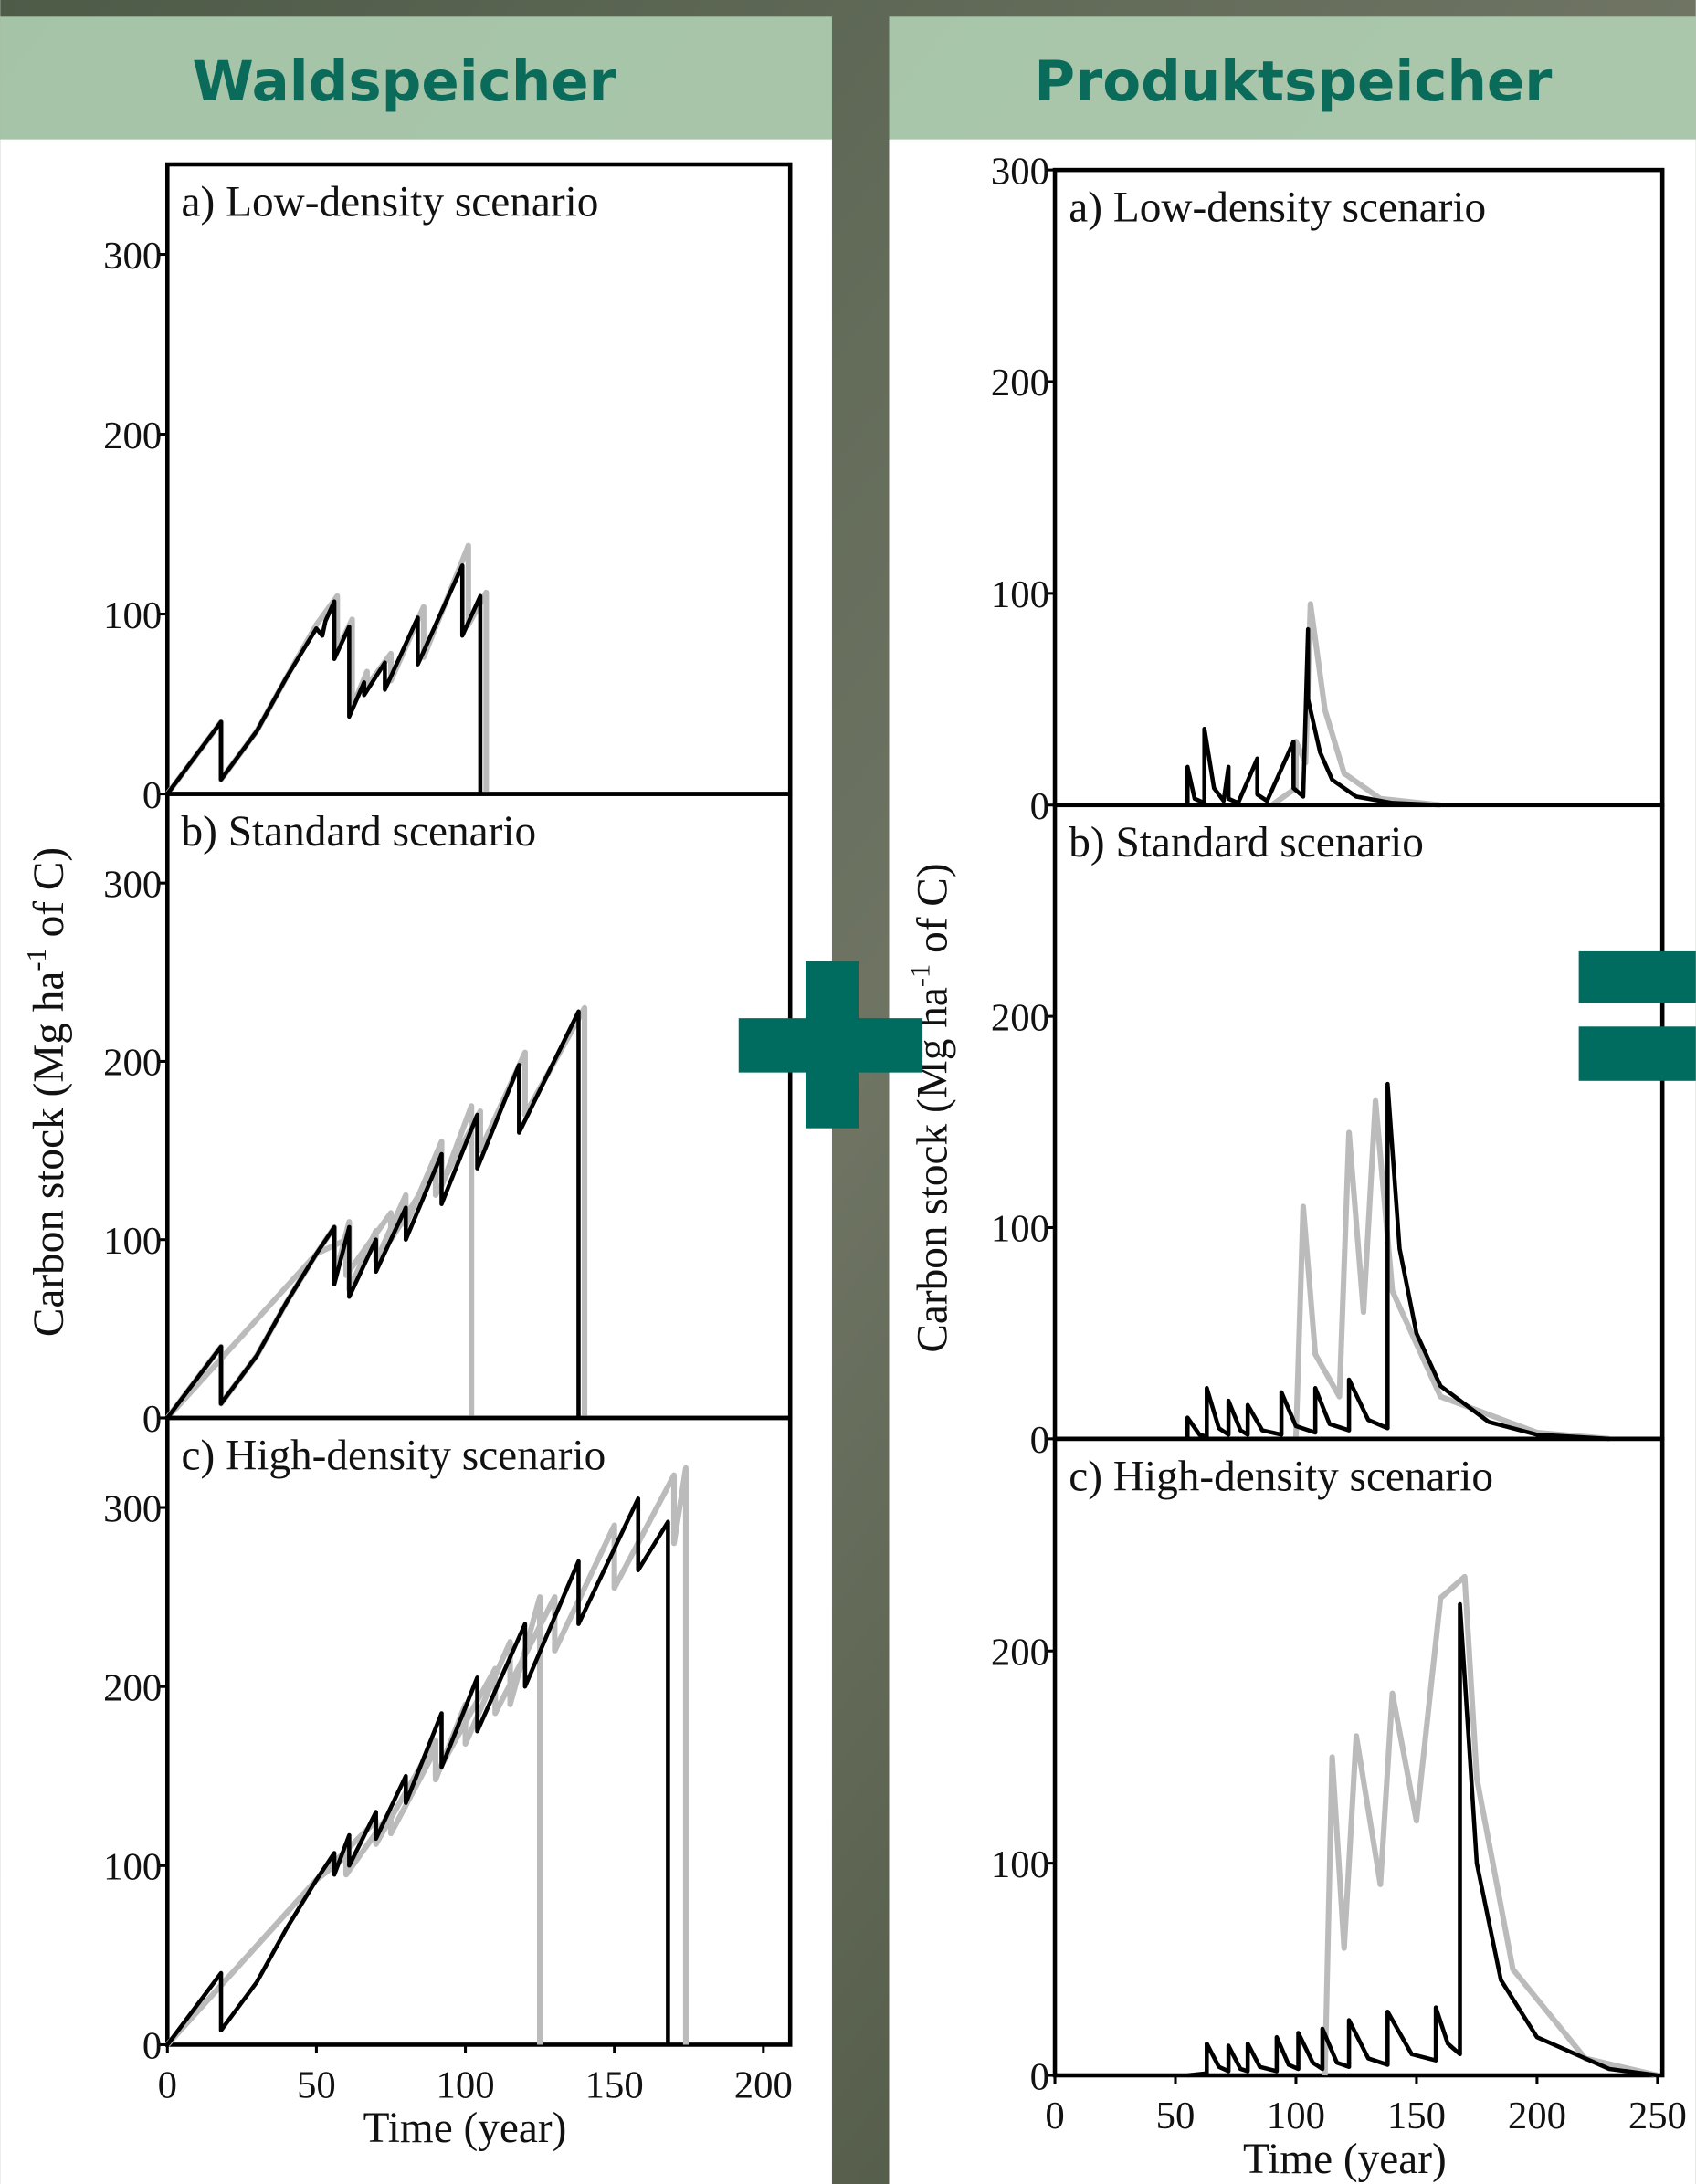 The image size is (1696, 2184). What do you see at coordinates (1637, 1015) in the screenshot?
I see `equals-sign` at bounding box center [1637, 1015].